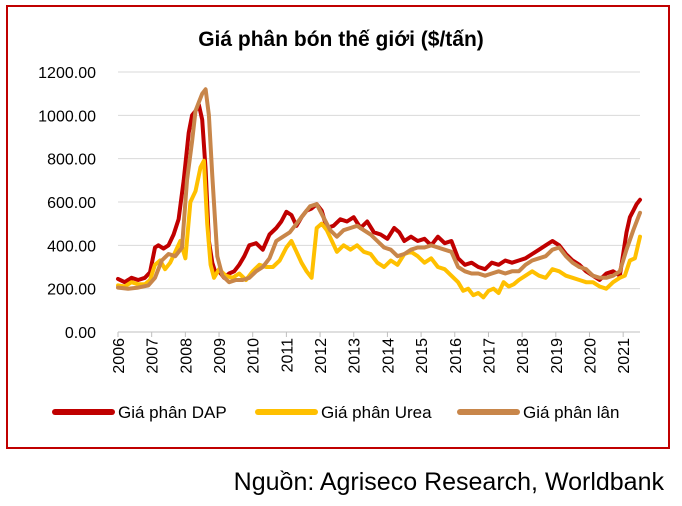 The height and width of the screenshot is (506, 682). Describe the element at coordinates (287, 355) in the screenshot. I see `x-tick-label: 2011` at that location.